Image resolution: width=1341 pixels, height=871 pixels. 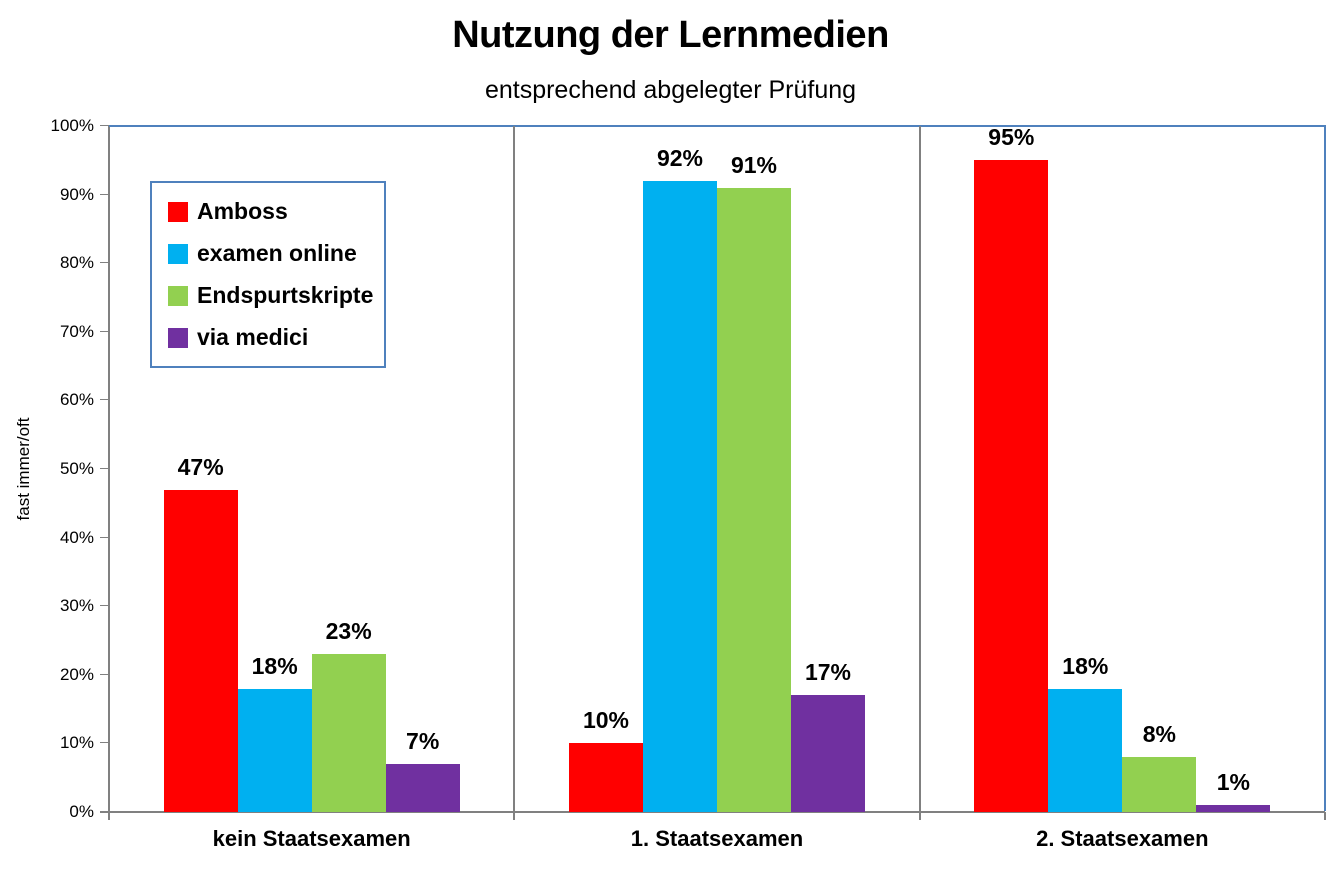 What do you see at coordinates (348, 631) in the screenshot?
I see `bar-label-endspurtskripte-kein-staatsexamen: 23%` at bounding box center [348, 631].